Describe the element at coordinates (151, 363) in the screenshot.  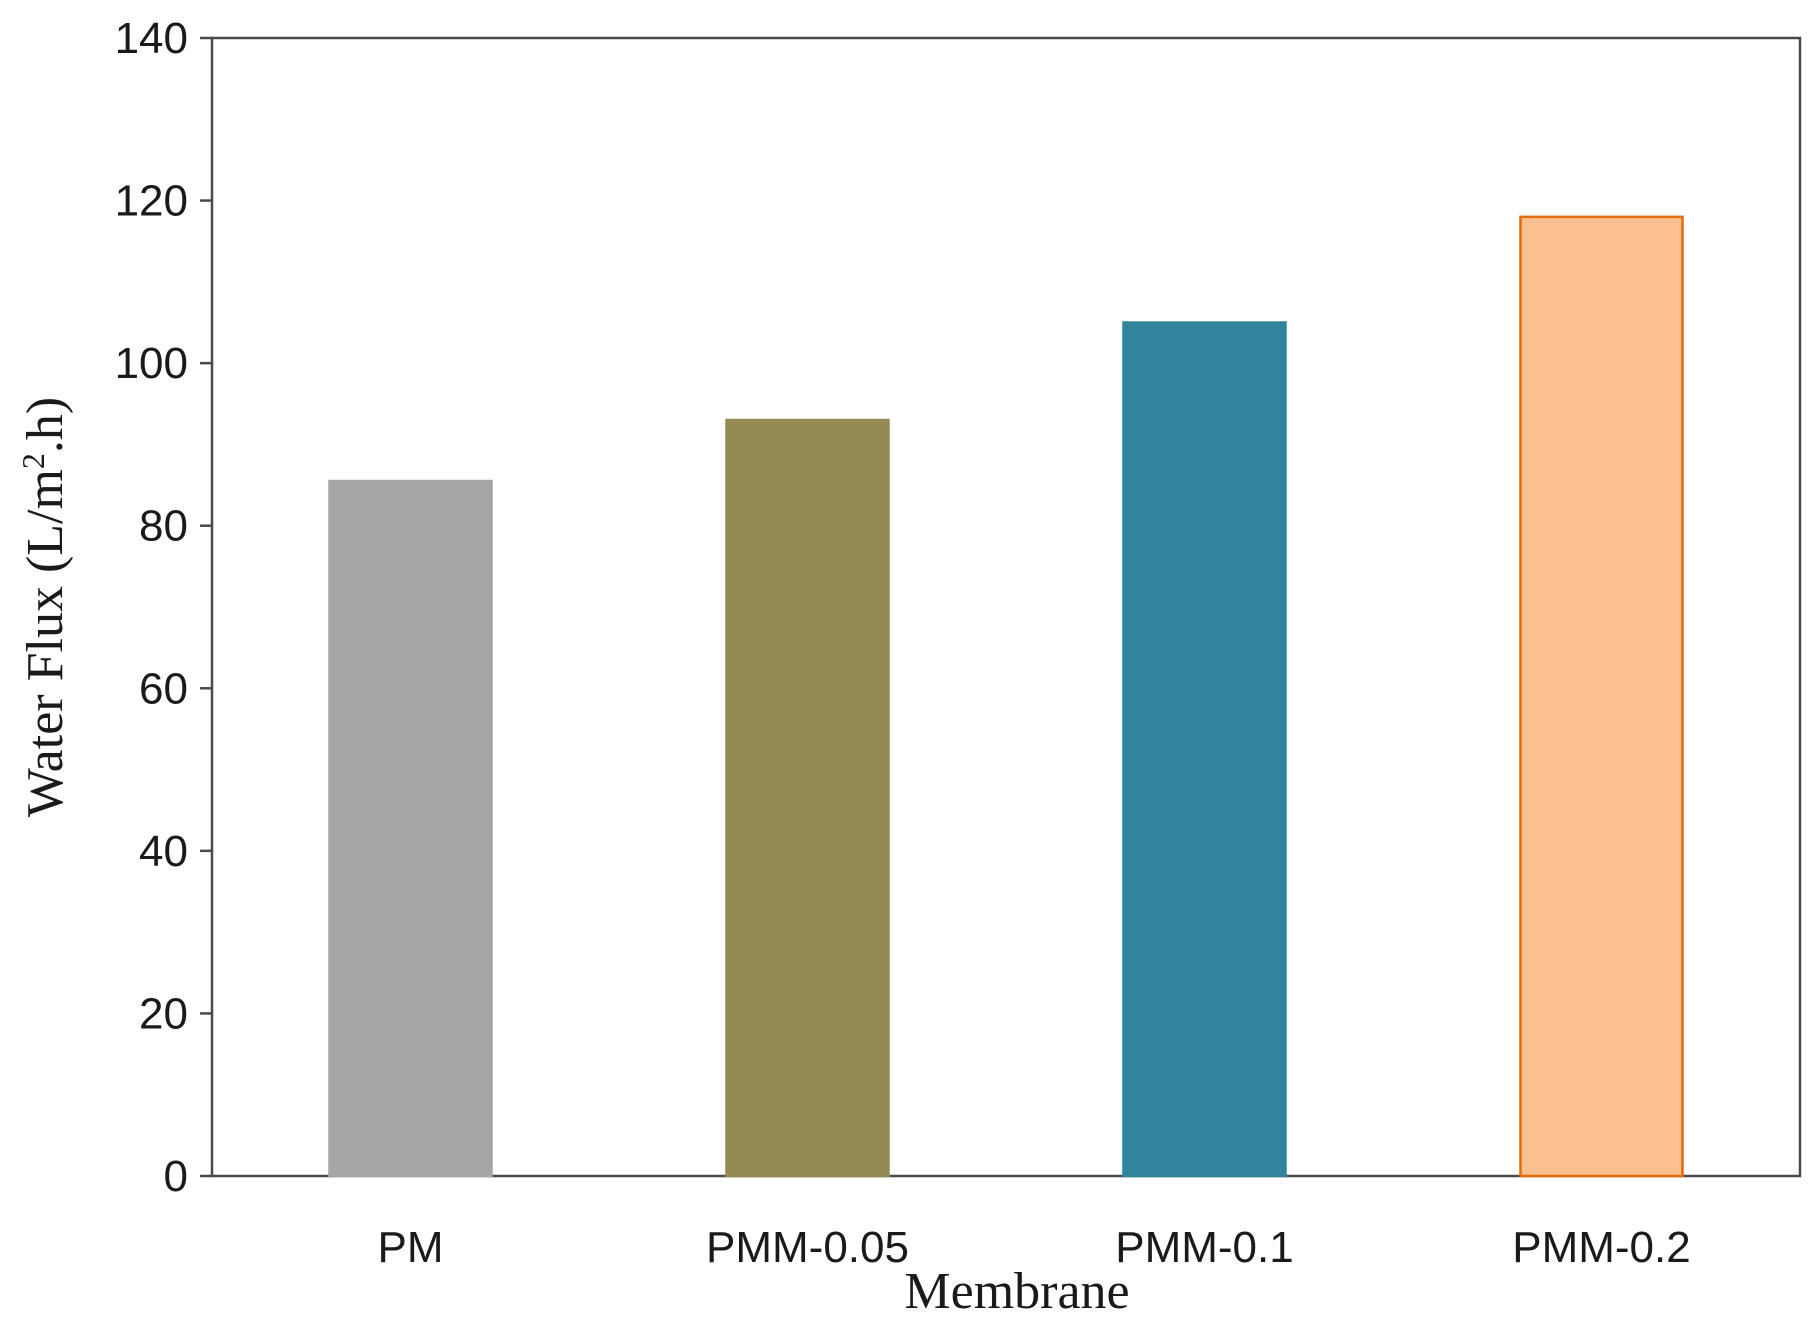
I see `y-tick-label: 100` at that location.